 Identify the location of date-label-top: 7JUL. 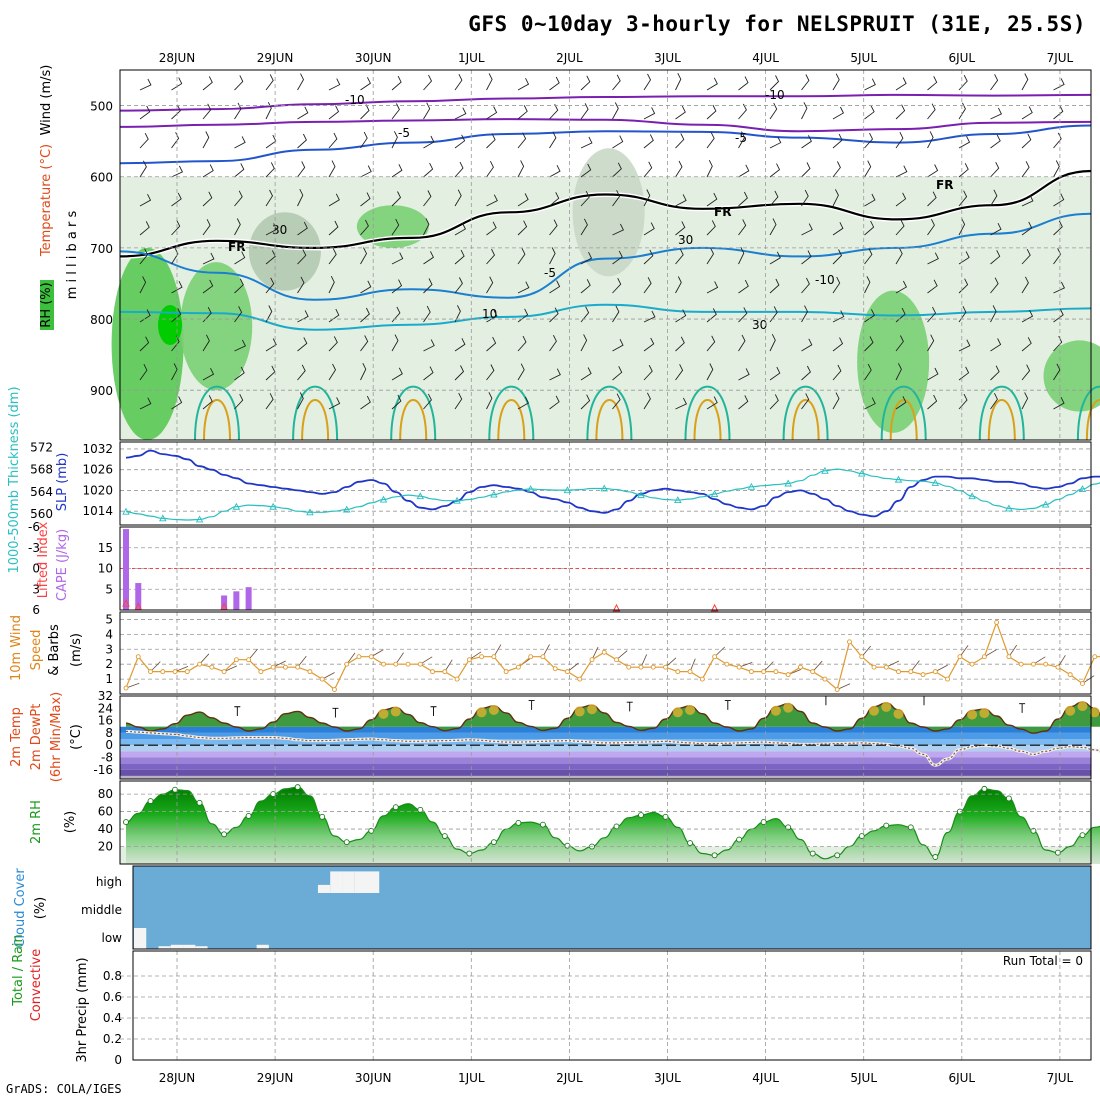
(1060, 58).